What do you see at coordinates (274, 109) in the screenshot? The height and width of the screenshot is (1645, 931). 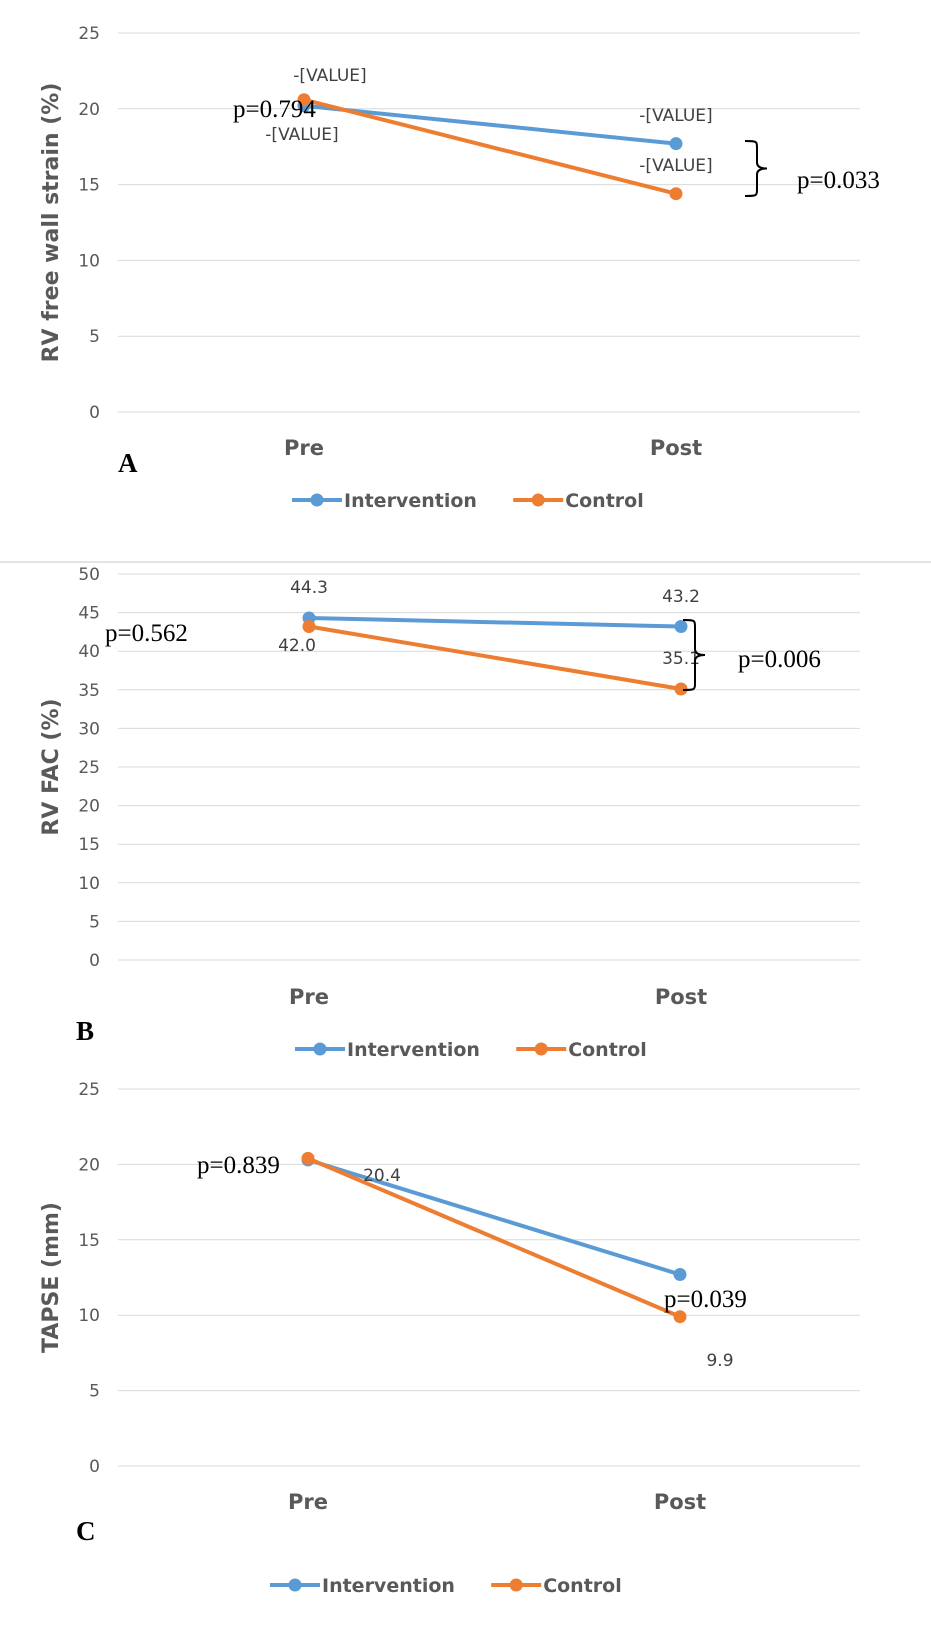 I see `p-value-annotation: p=0.794` at bounding box center [274, 109].